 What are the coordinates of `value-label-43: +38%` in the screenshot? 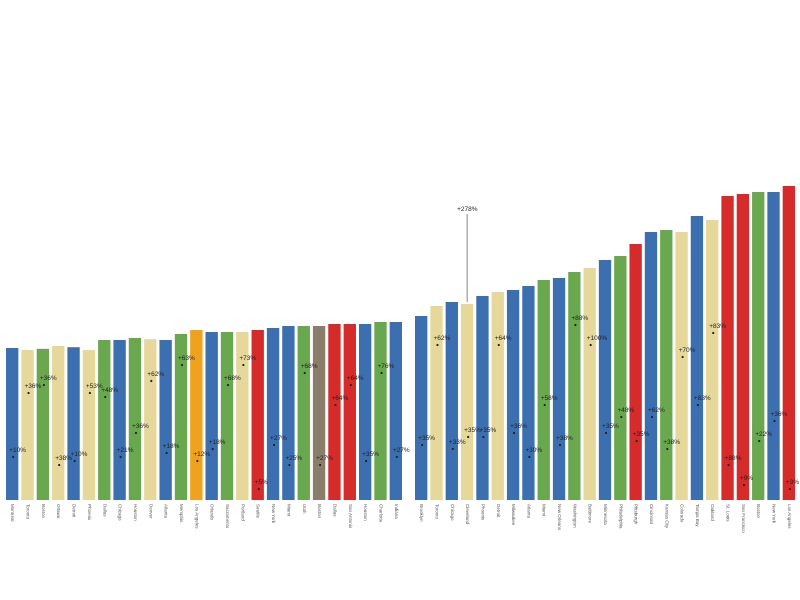 It's located at (671, 442).